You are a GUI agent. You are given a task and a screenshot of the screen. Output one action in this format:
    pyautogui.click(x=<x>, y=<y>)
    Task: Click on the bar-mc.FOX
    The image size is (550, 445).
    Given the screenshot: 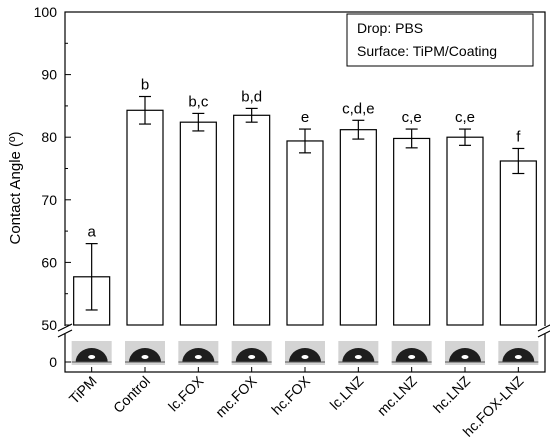 What is the action you would take?
    pyautogui.click(x=252, y=220)
    